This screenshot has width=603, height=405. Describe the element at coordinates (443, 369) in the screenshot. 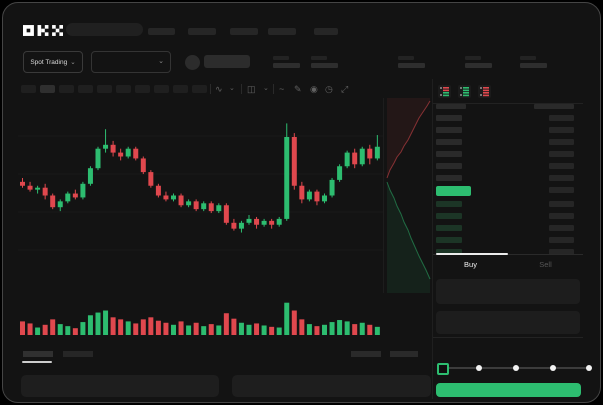

I see `slider-handle` at that location.